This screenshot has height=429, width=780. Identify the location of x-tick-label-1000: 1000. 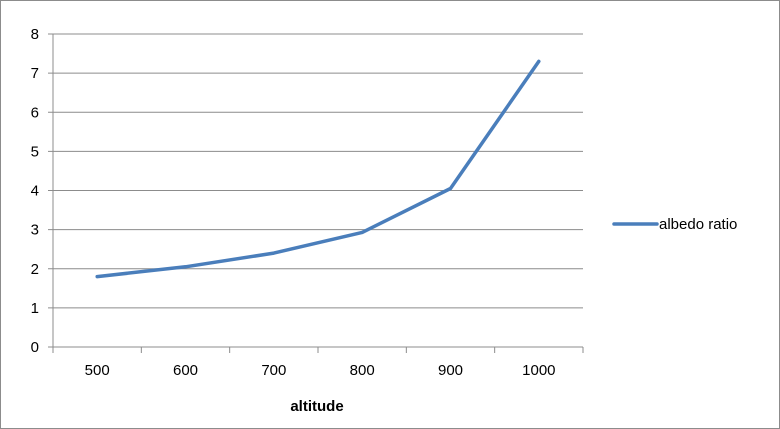
(538, 370).